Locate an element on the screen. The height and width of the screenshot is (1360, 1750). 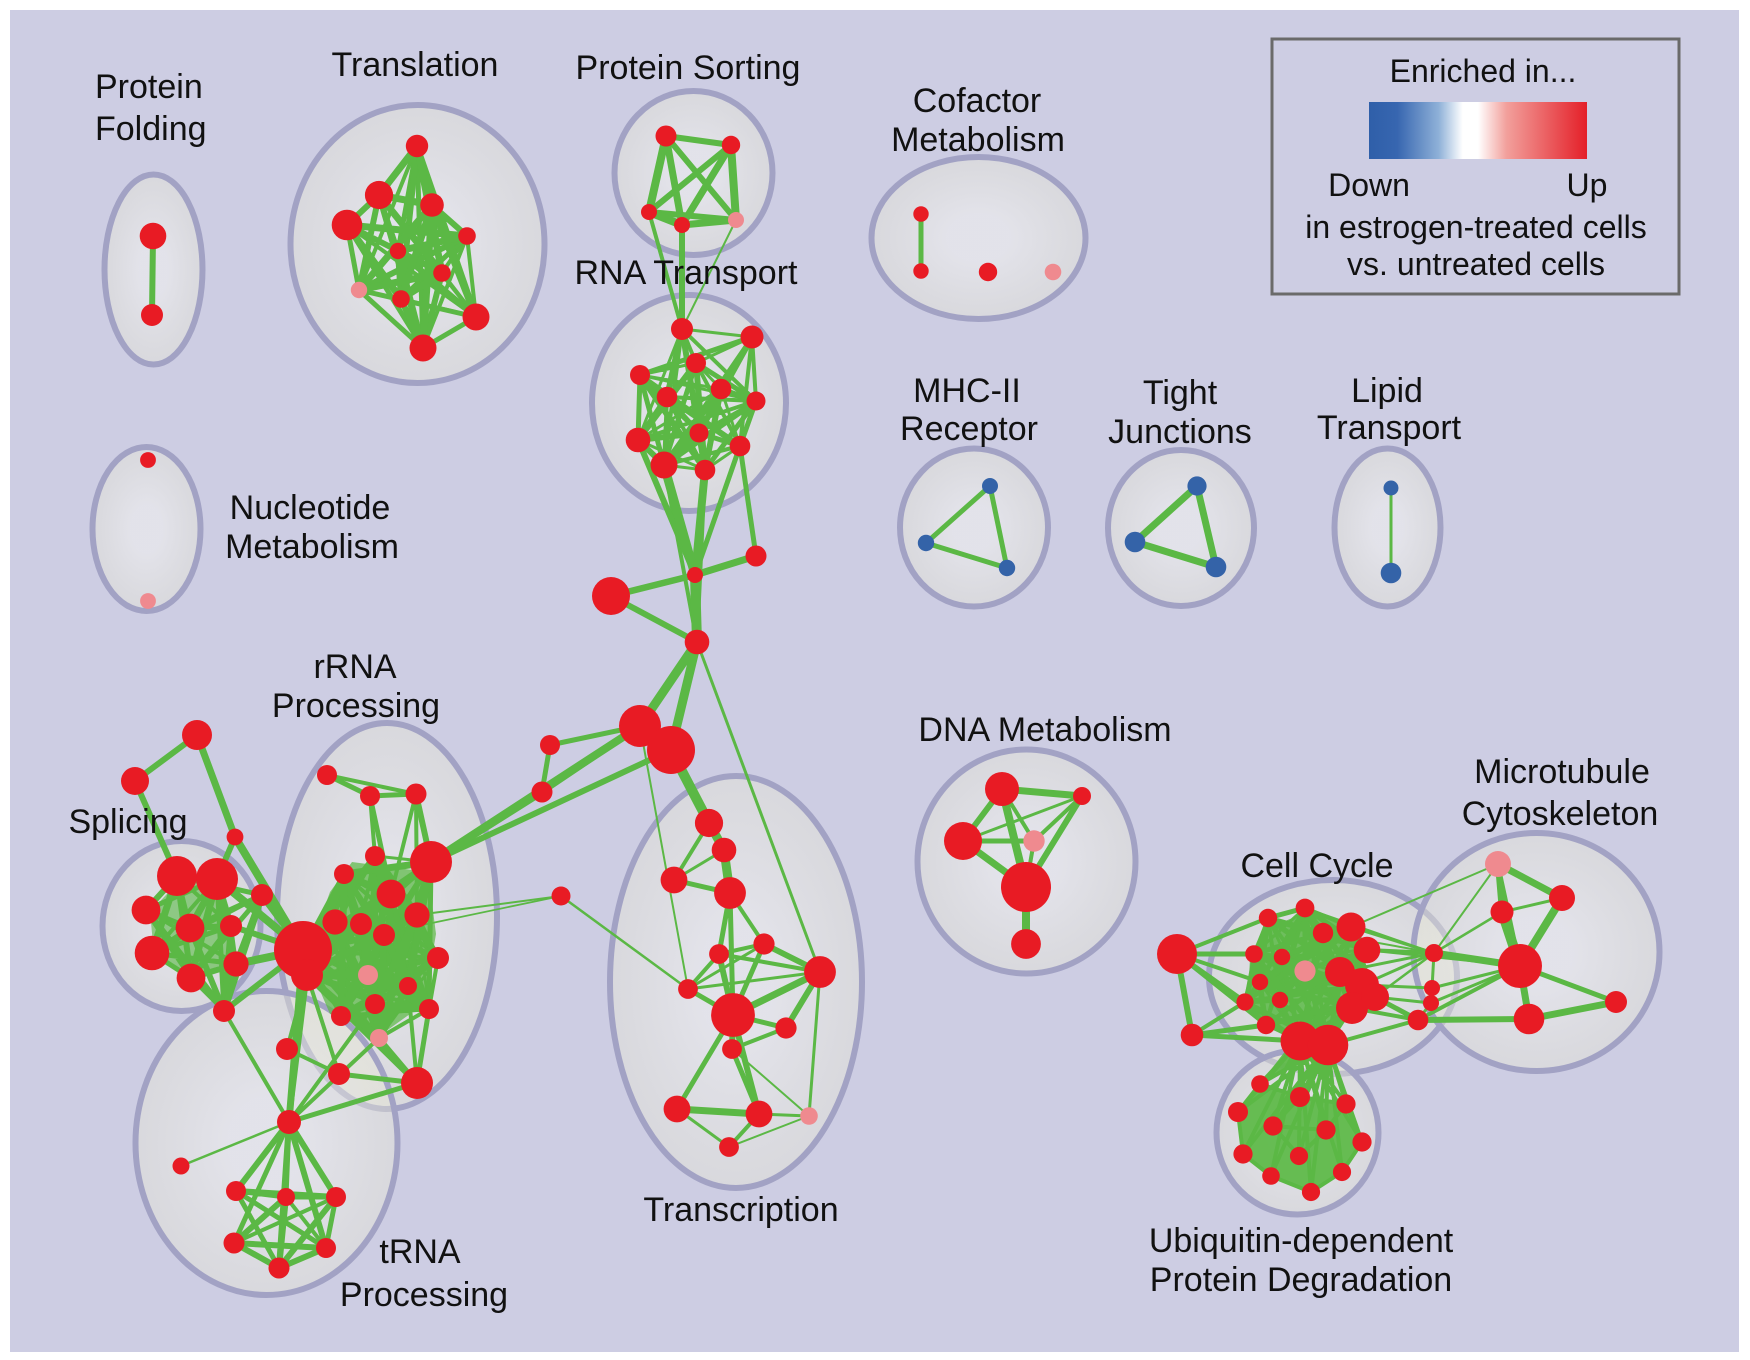
svg-text: RNA Transport is located at coordinates (687, 273).